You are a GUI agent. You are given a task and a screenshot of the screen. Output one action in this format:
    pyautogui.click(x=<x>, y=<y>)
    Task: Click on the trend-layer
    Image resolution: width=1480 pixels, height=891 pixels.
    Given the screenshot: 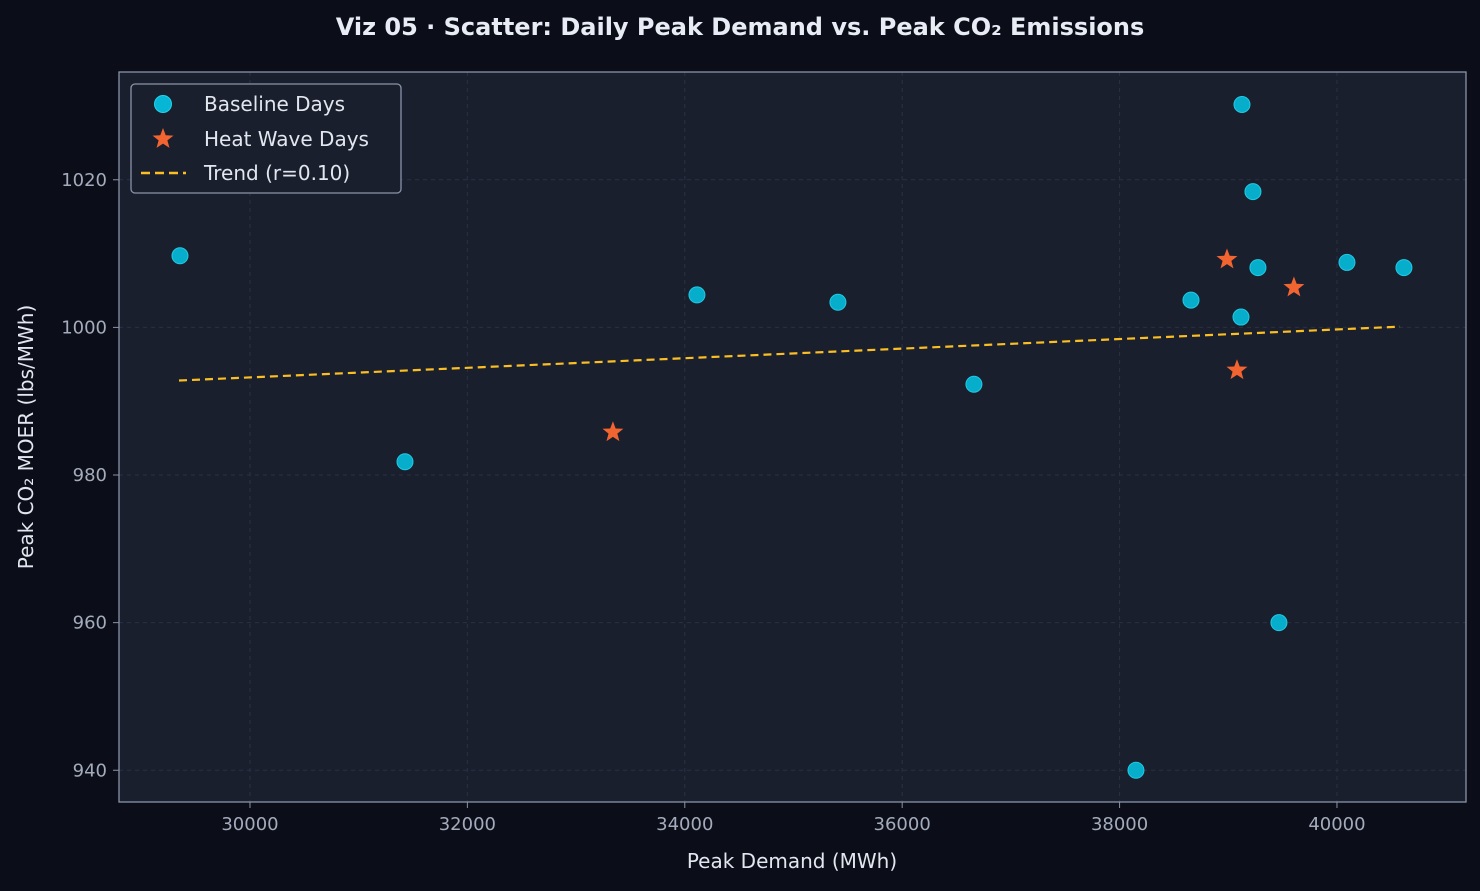 What is the action you would take?
    pyautogui.click(x=789, y=353)
    